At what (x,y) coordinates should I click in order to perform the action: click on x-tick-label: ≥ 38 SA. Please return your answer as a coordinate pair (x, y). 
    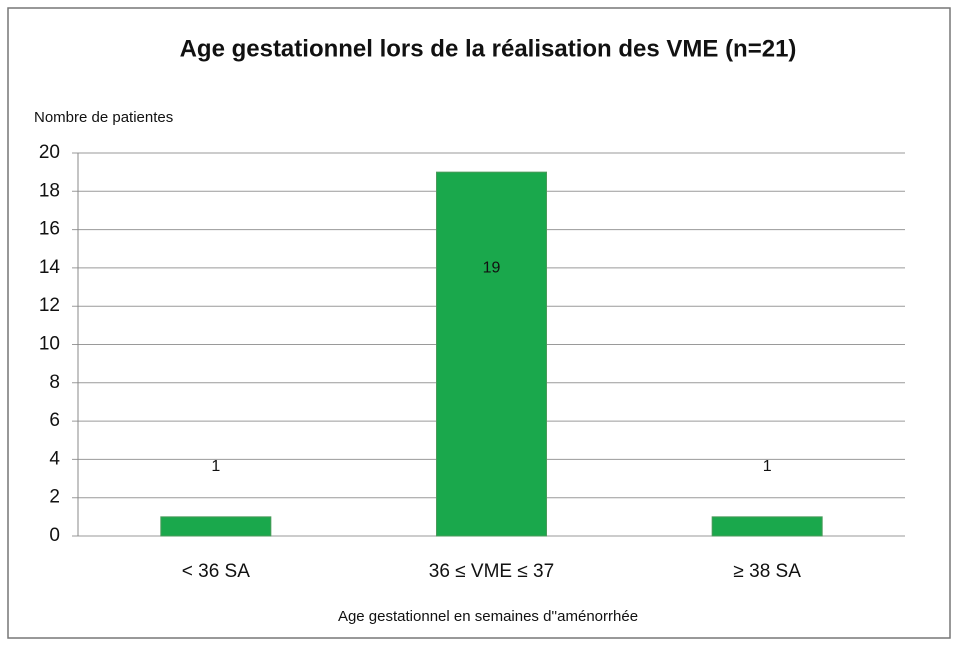
    Looking at the image, I should click on (767, 571).